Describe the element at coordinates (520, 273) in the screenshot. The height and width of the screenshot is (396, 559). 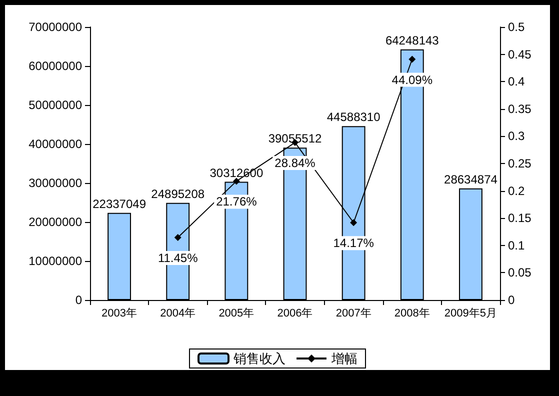
I see `y2-tick-label: 0.05` at that location.